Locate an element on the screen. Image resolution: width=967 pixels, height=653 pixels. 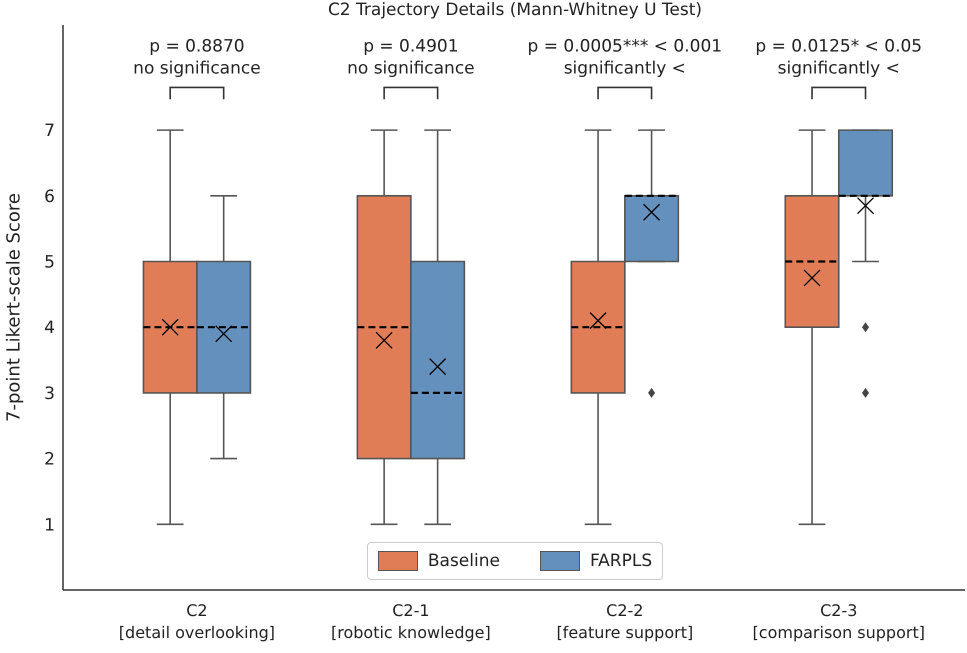
legend-label: Baseline is located at coordinates (464, 561).